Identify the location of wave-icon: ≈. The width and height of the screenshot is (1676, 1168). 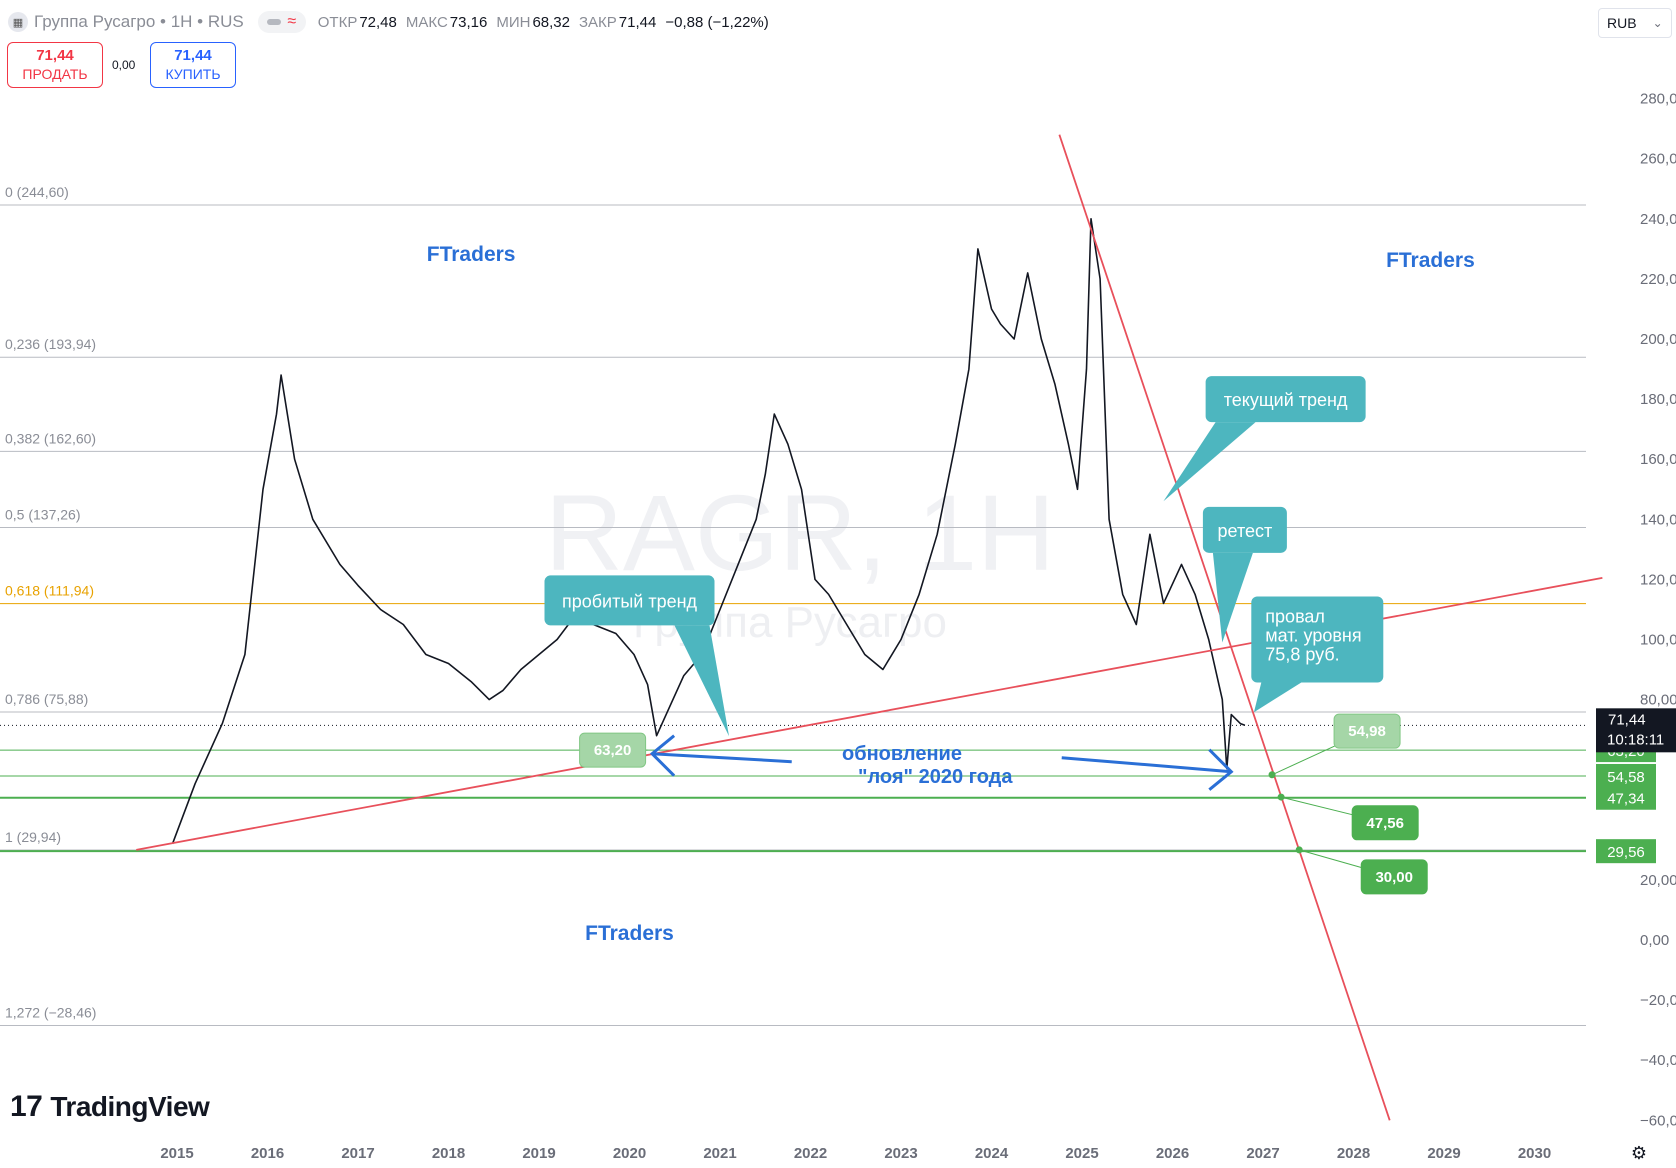
(292, 21).